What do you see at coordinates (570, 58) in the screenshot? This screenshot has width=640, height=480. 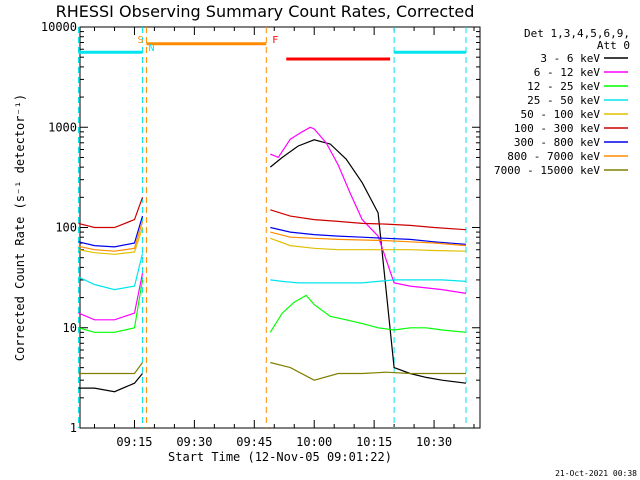 I see `legend-label: 3 - 6 keV` at bounding box center [570, 58].